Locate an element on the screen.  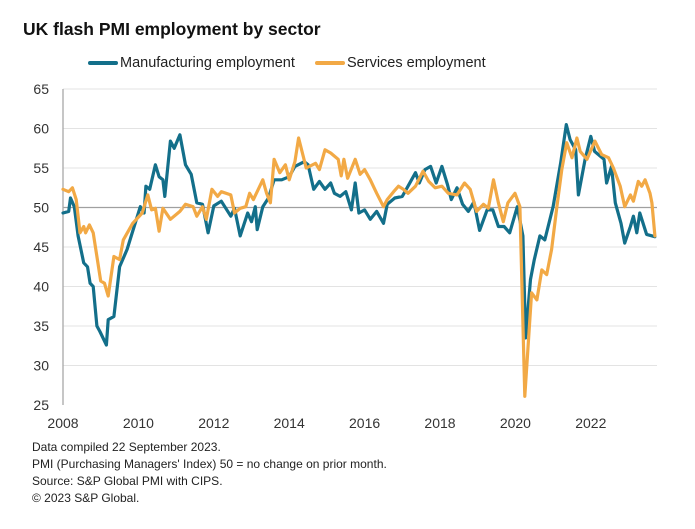
y-tick-label: 65 is located at coordinates (41, 89).